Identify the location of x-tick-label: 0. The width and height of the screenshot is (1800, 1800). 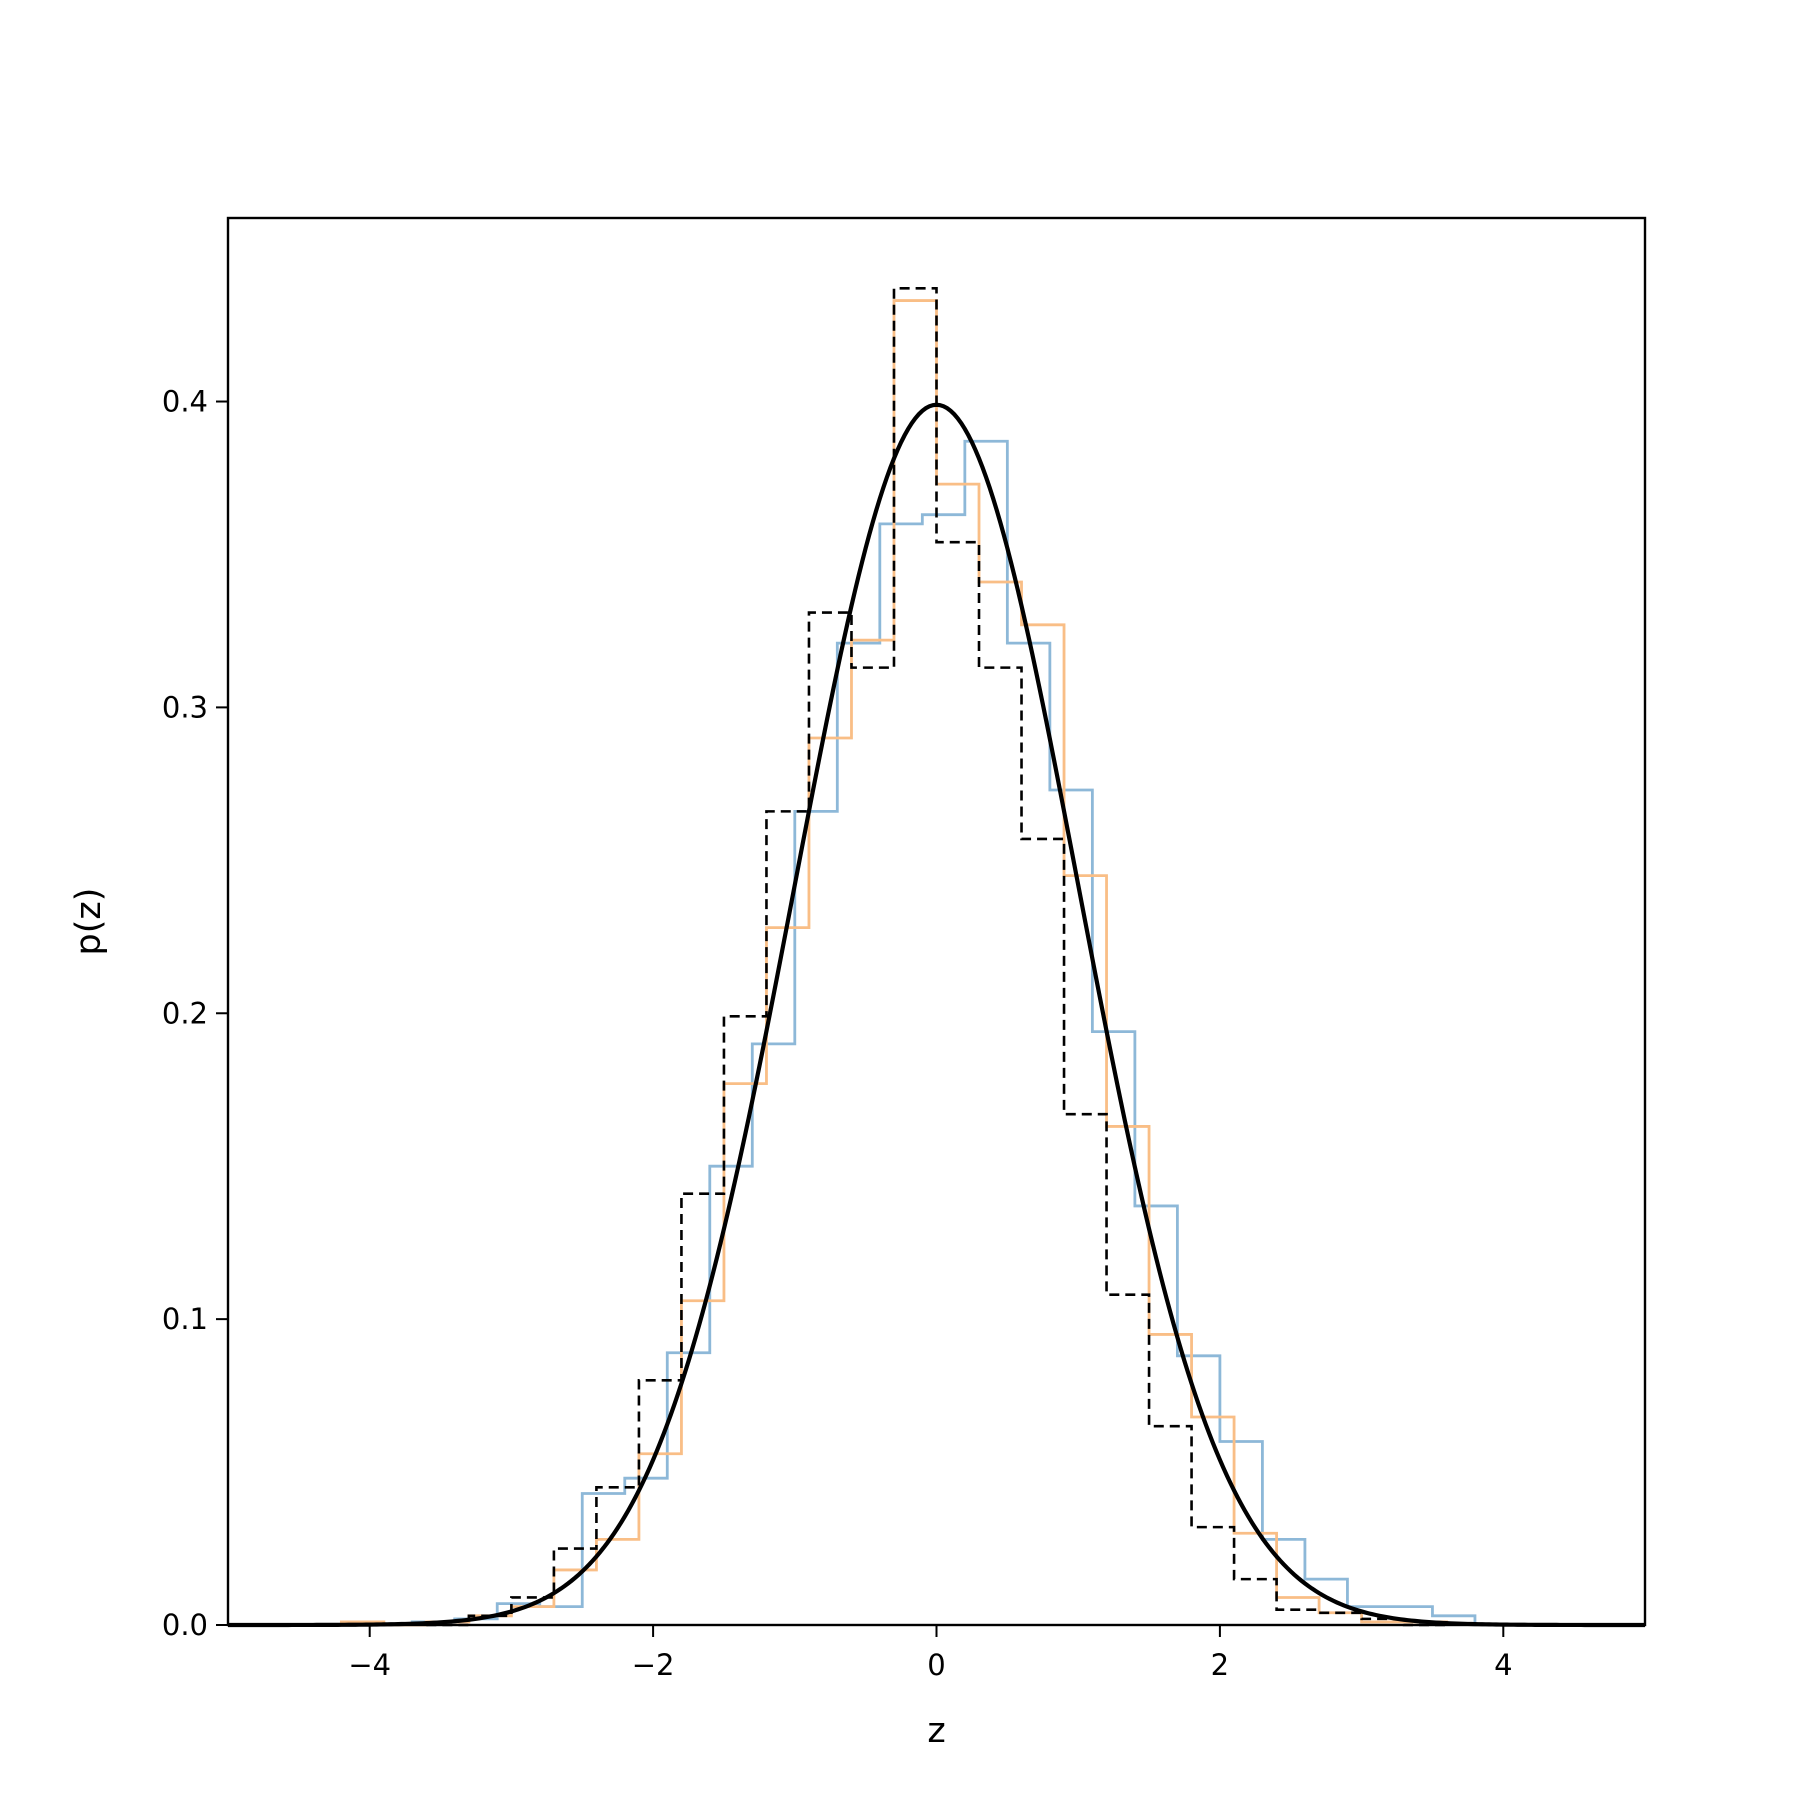
(936, 1665).